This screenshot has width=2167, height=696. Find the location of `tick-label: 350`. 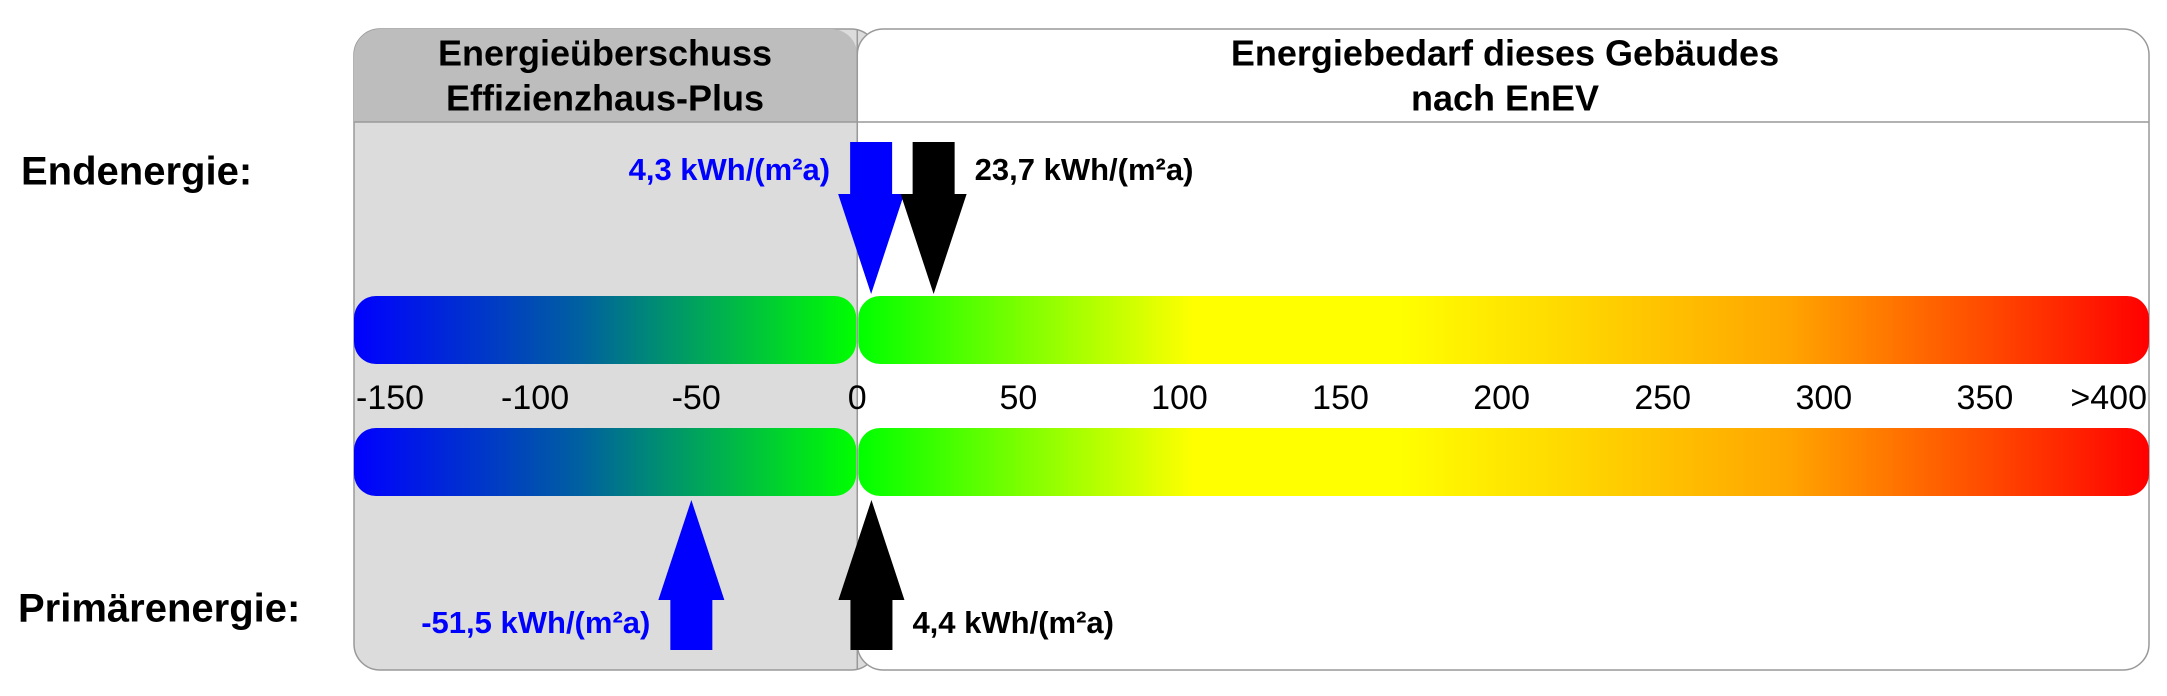

tick-label: 350 is located at coordinates (1985, 398).